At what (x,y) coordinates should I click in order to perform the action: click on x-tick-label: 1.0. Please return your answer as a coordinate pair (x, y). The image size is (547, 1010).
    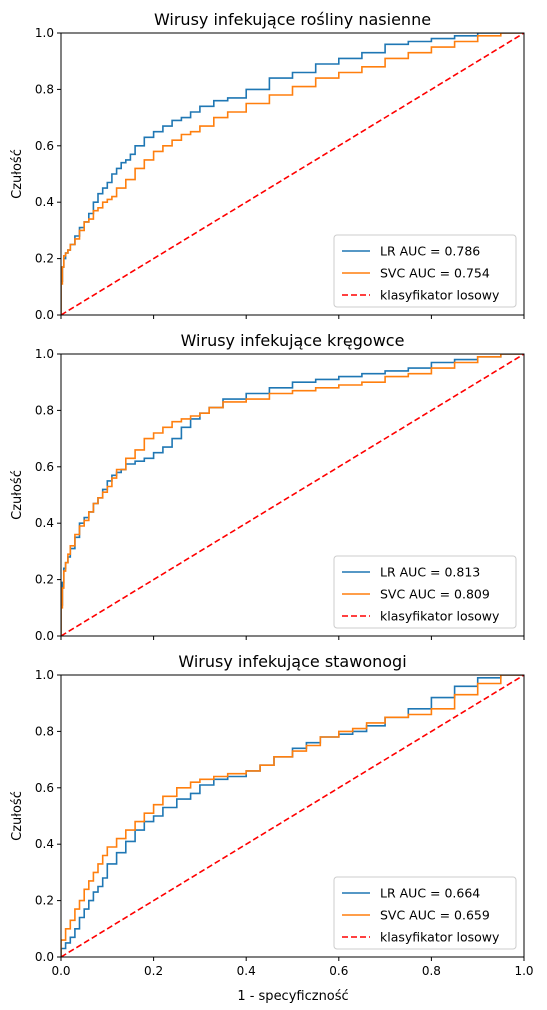
    Looking at the image, I should click on (523, 971).